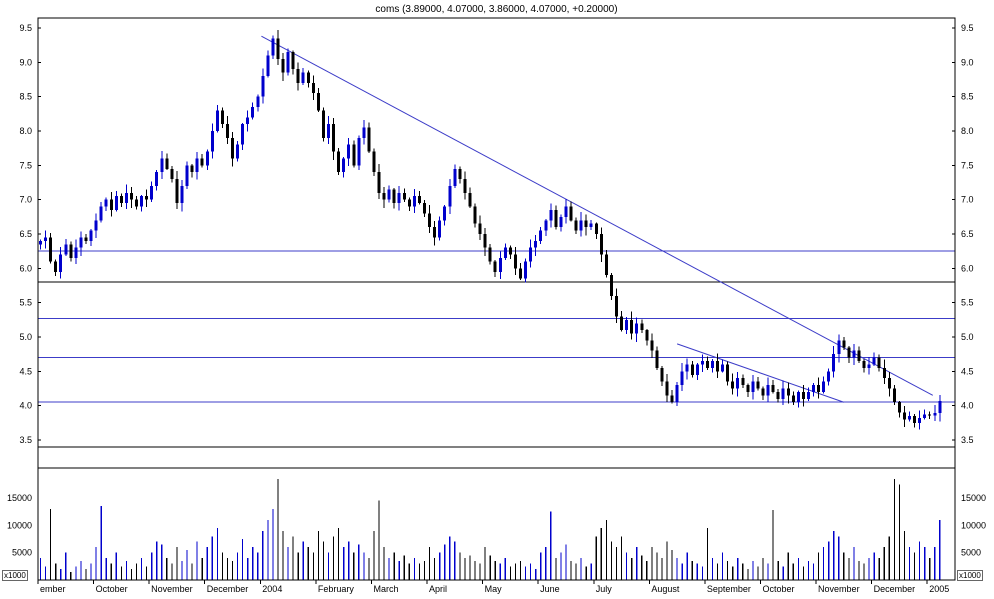 The height and width of the screenshot is (599, 994). What do you see at coordinates (939, 589) in the screenshot?
I see `x-axis-label: 2005` at bounding box center [939, 589].